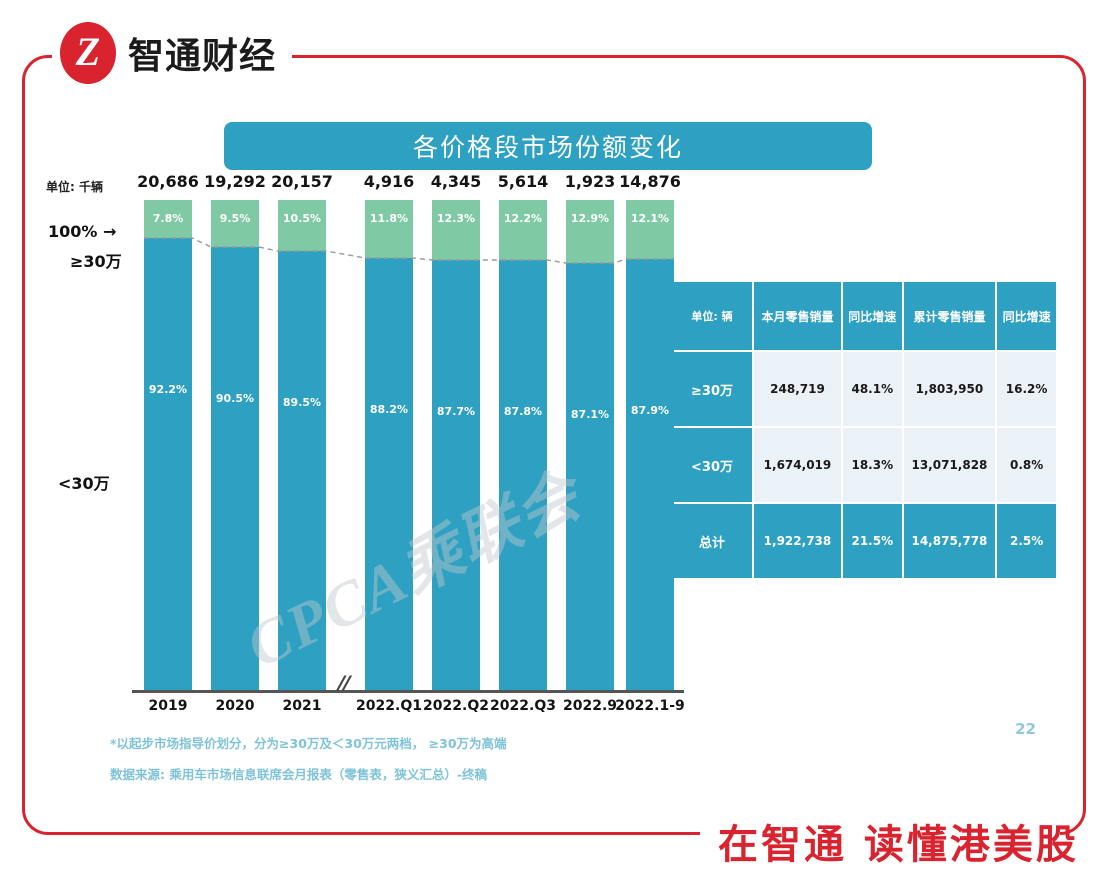 The height and width of the screenshot is (883, 1118). I want to click on table-header: 单位: 辆本月零售销量 同比增速 累计零售销量 同比增速, so click(864, 316).